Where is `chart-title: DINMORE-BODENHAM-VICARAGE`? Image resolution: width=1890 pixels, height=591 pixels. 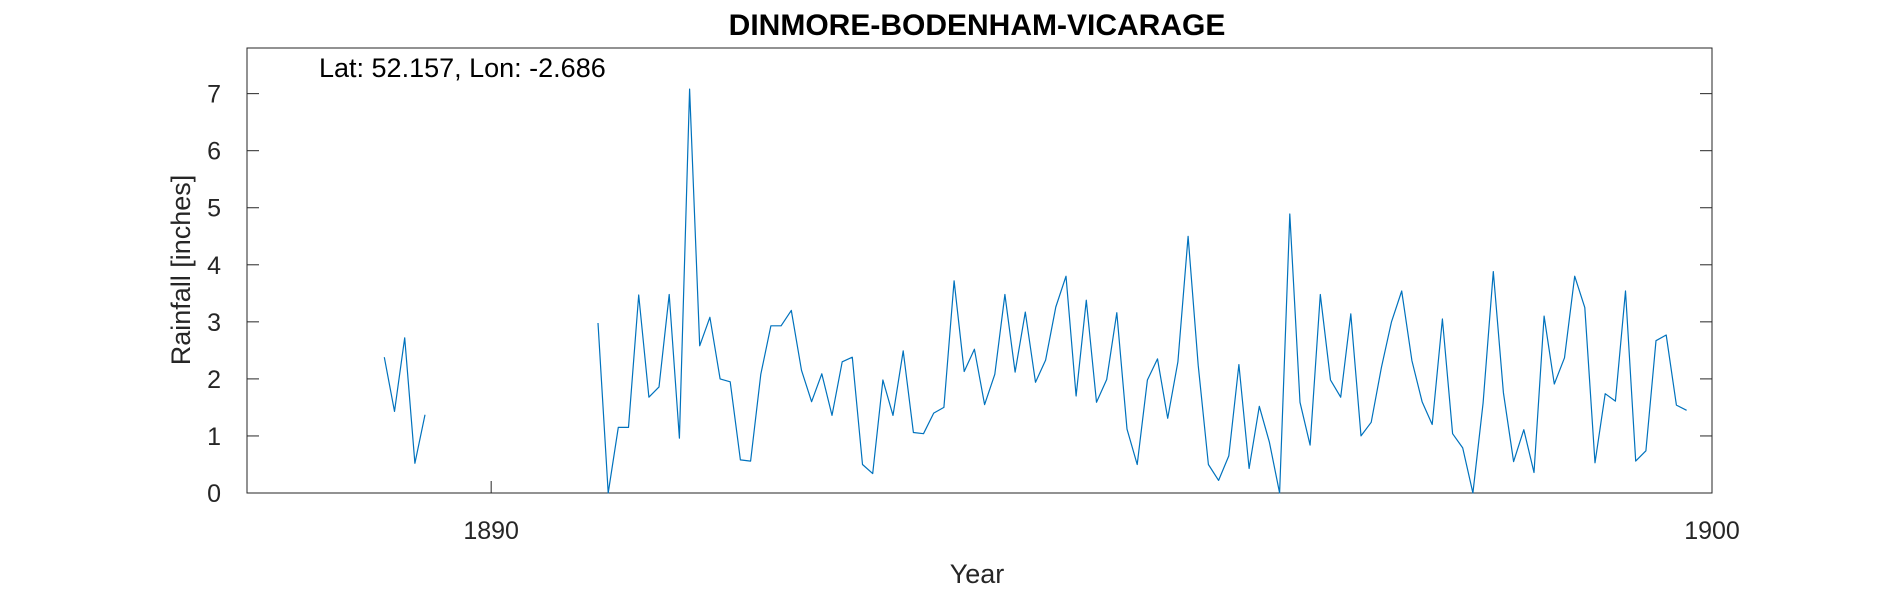 chart-title: DINMORE-BODENHAM-VICARAGE is located at coordinates (977, 25).